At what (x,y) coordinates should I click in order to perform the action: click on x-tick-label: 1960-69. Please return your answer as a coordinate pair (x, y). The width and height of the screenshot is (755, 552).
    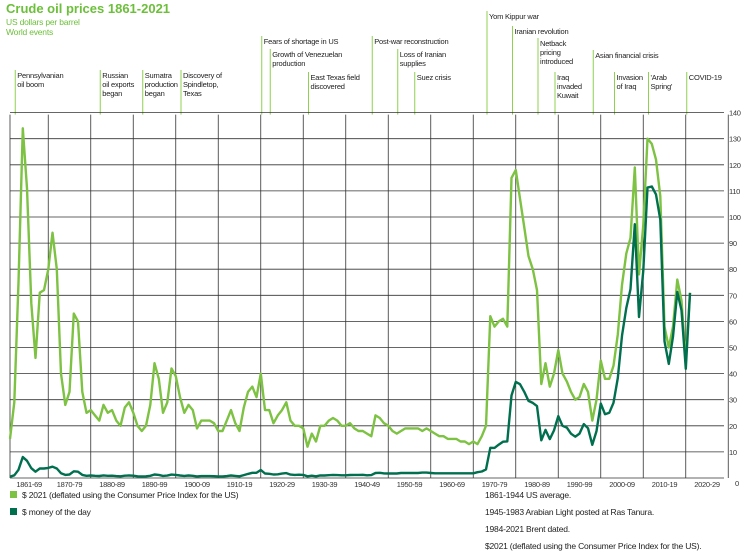
    Looking at the image, I should click on (452, 484).